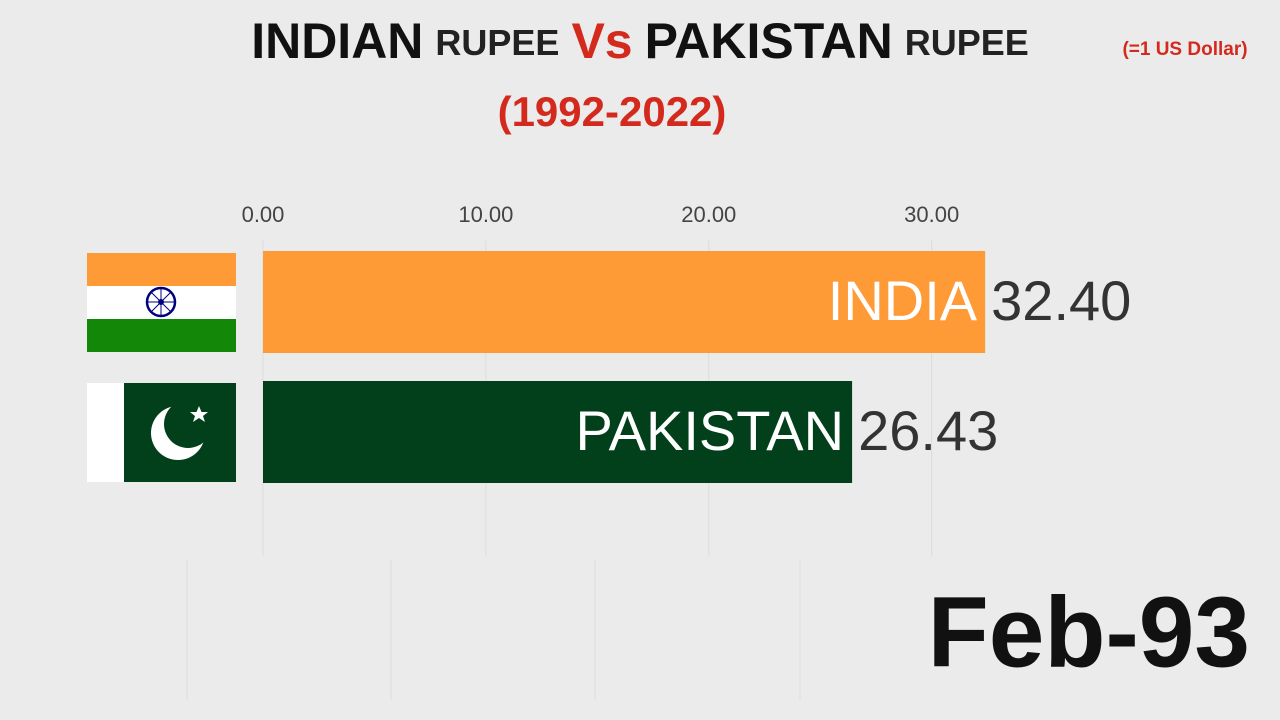 The height and width of the screenshot is (720, 1280). I want to click on flag-crescent-cut, so click(188, 424).